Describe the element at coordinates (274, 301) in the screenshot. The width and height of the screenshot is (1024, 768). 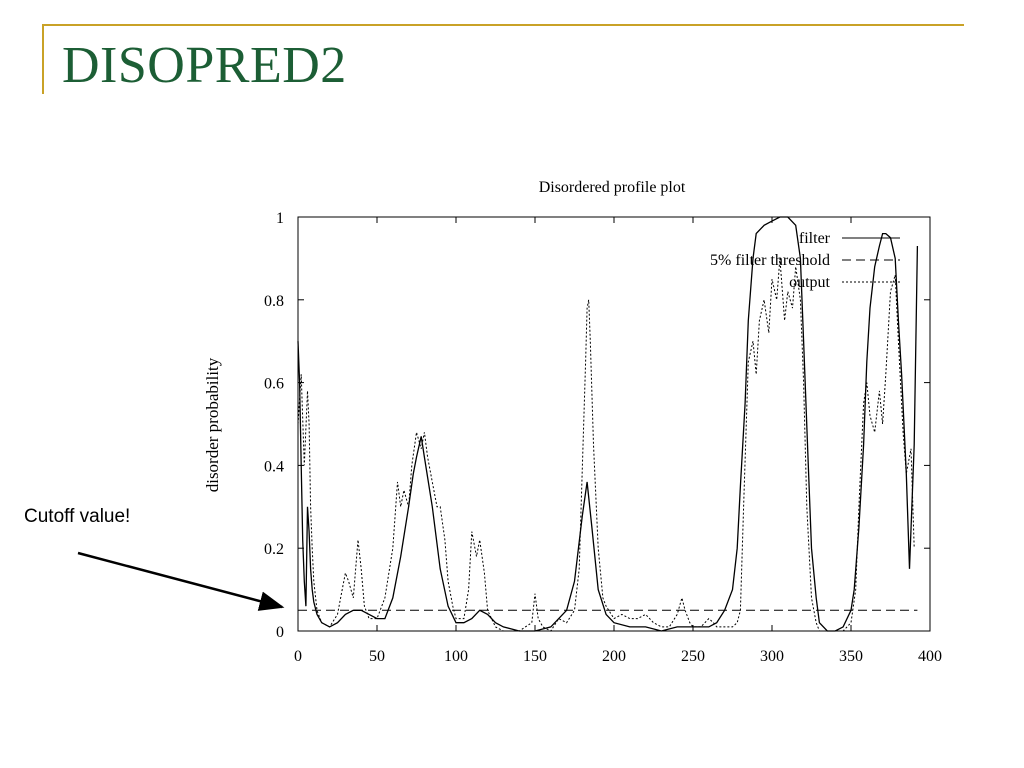
I see `y-tick-label: 0.8` at that location.